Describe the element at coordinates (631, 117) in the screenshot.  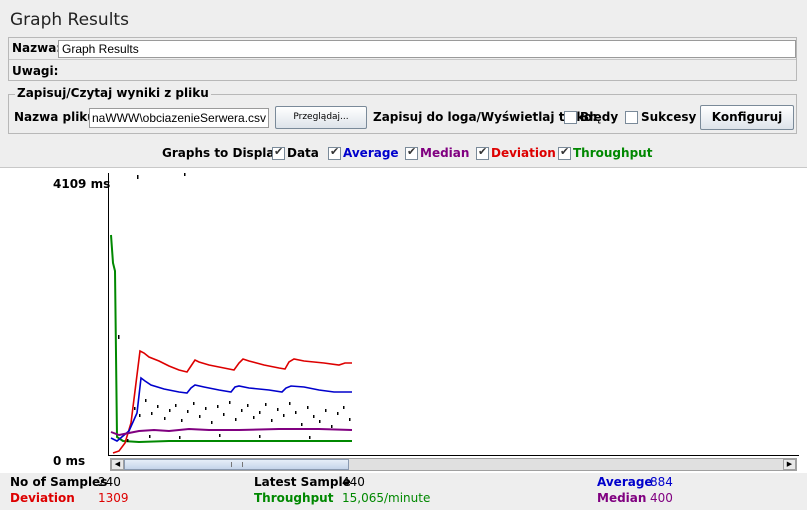
I see `success-checkbox` at that location.